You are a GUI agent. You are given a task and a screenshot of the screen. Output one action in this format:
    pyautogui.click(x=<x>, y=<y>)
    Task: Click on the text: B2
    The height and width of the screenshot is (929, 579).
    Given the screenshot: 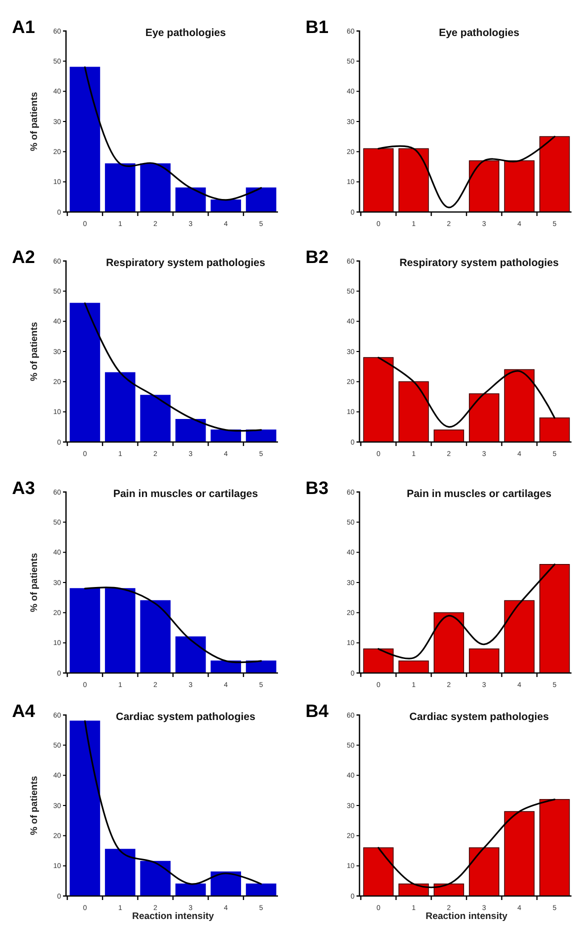 What is the action you would take?
    pyautogui.click(x=317, y=257)
    